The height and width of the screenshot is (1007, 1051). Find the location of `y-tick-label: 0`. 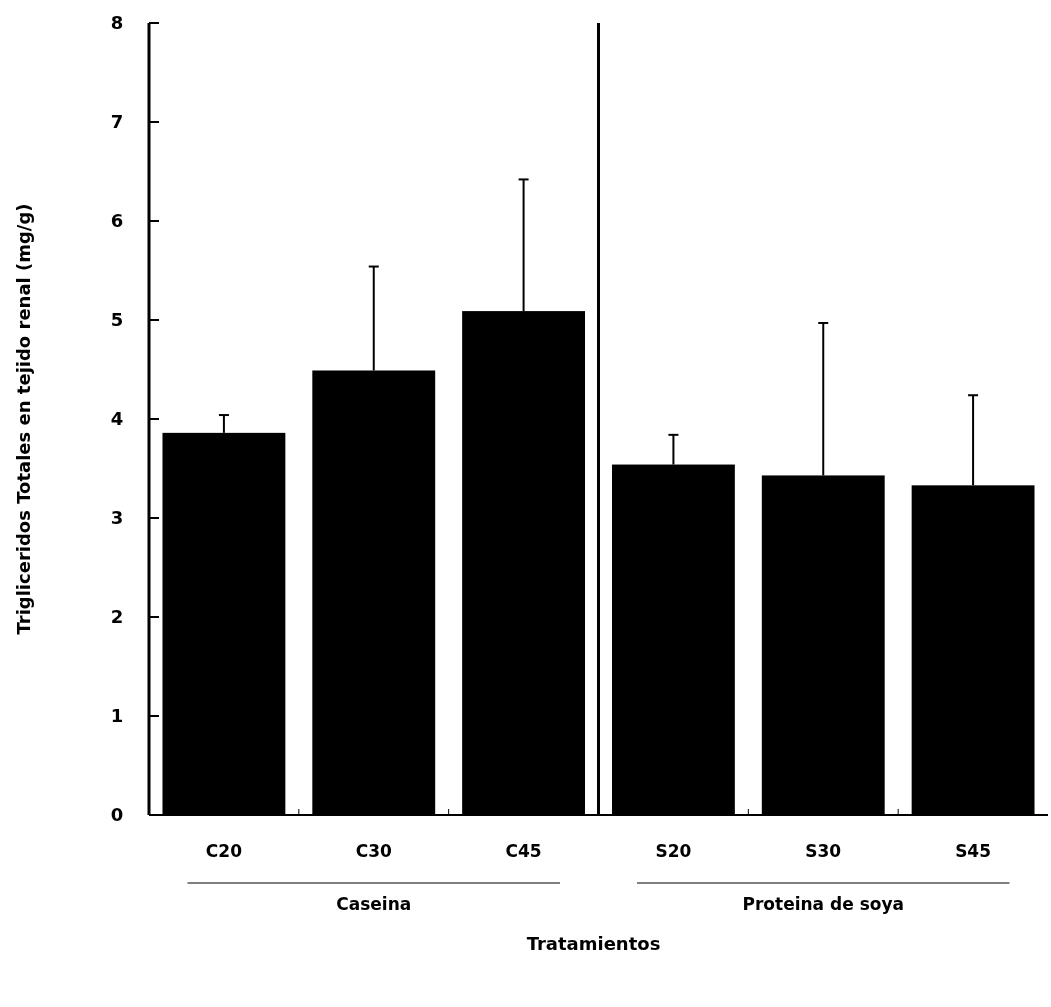

y-tick-label: 0 is located at coordinates (117, 815).